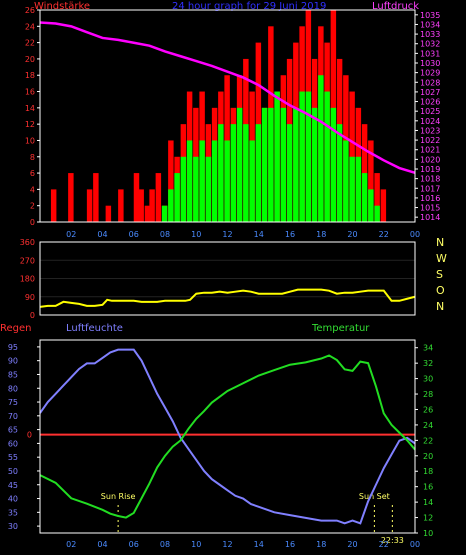 This screenshot has height=555, width=466. What do you see at coordinates (13, 374) in the screenshot?
I see `humidity-tick-label: 85` at bounding box center [13, 374].